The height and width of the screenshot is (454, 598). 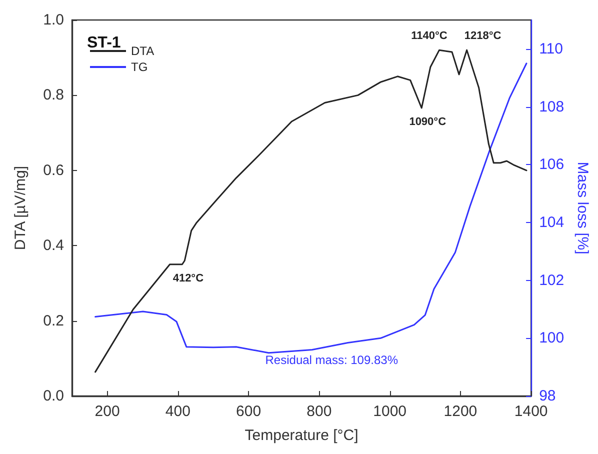 What do you see at coordinates (20, 208) in the screenshot?
I see `y-axis-title: DTA [µV/mg]` at bounding box center [20, 208].